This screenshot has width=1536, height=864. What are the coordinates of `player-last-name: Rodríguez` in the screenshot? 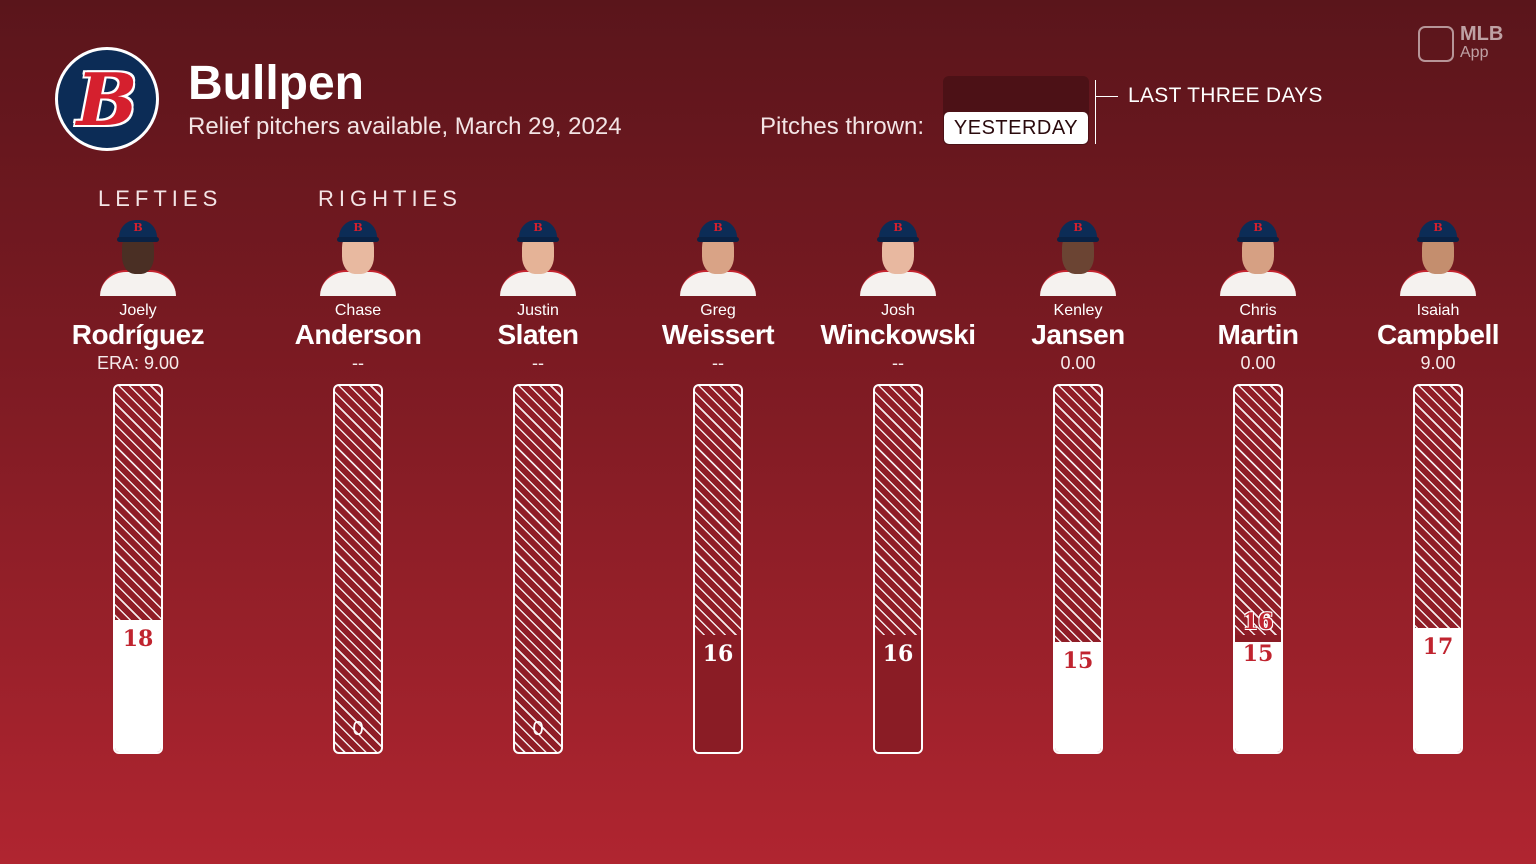 It's located at (138, 334).